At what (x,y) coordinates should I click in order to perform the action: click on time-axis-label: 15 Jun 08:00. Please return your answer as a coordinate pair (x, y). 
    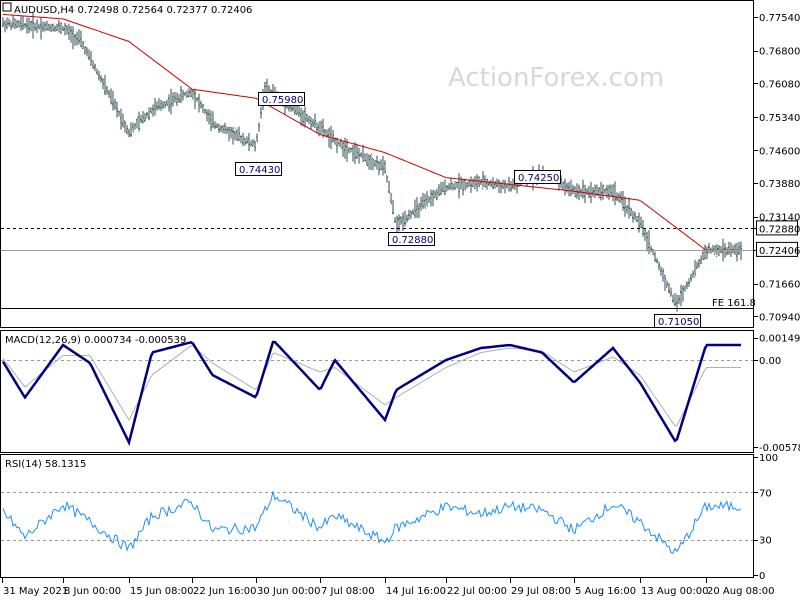
    Looking at the image, I should click on (162, 591).